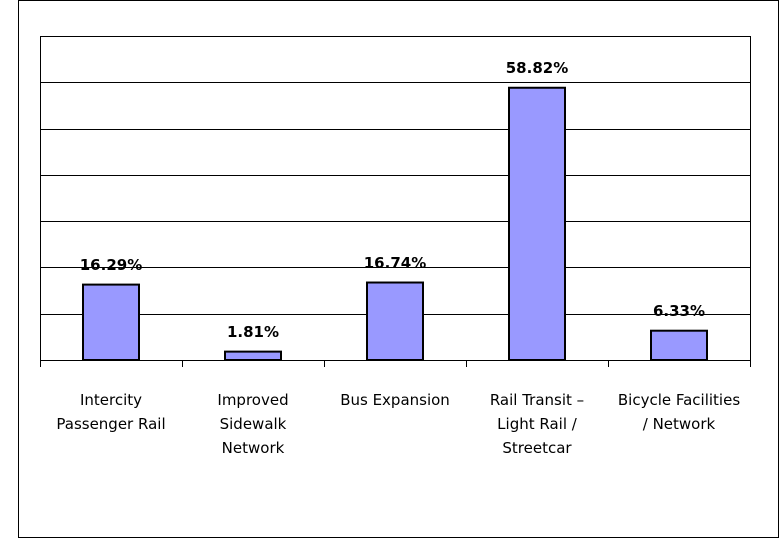 This screenshot has width=780, height=538. What do you see at coordinates (395, 400) in the screenshot?
I see `x-tick-label: Bus Expansion` at bounding box center [395, 400].